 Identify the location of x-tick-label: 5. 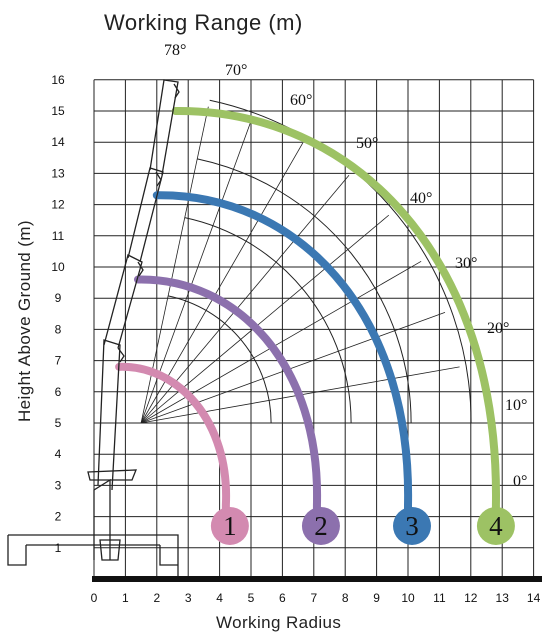
(251, 598).